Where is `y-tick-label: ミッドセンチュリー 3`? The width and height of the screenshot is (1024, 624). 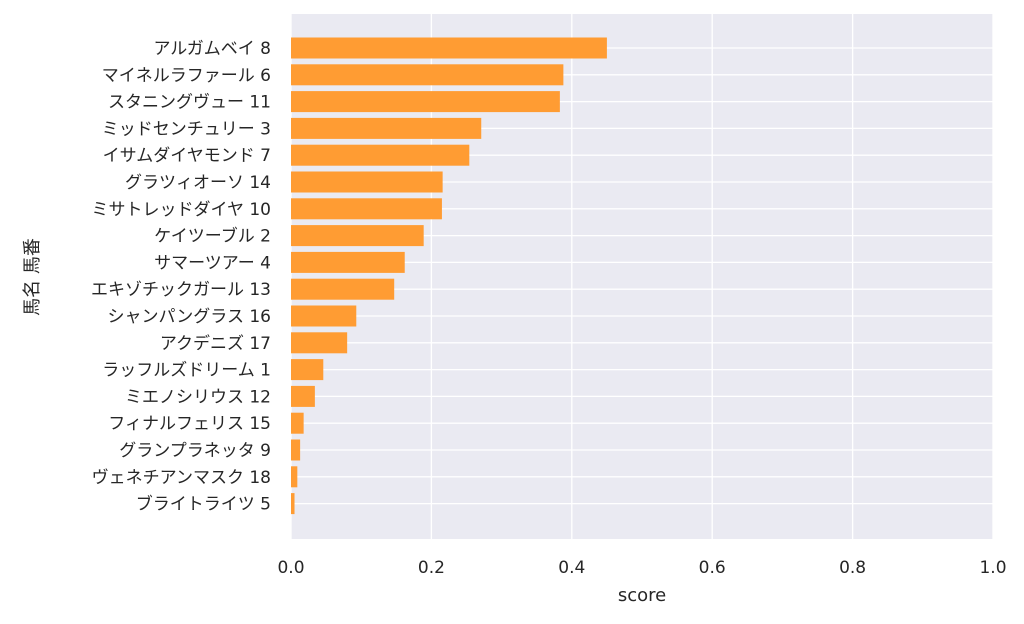
y-tick-label: ミッドセンチュリー 3 is located at coordinates (186, 129).